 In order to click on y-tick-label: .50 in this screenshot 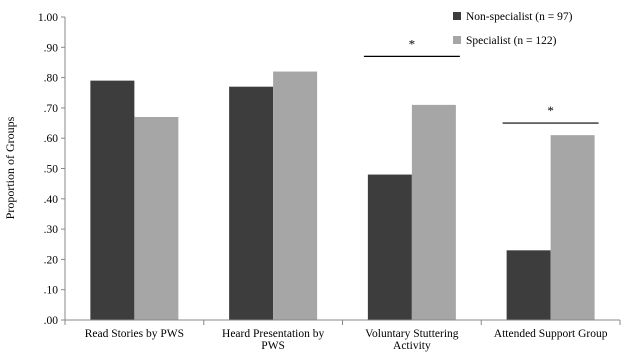, I will do `click(51, 170)`.